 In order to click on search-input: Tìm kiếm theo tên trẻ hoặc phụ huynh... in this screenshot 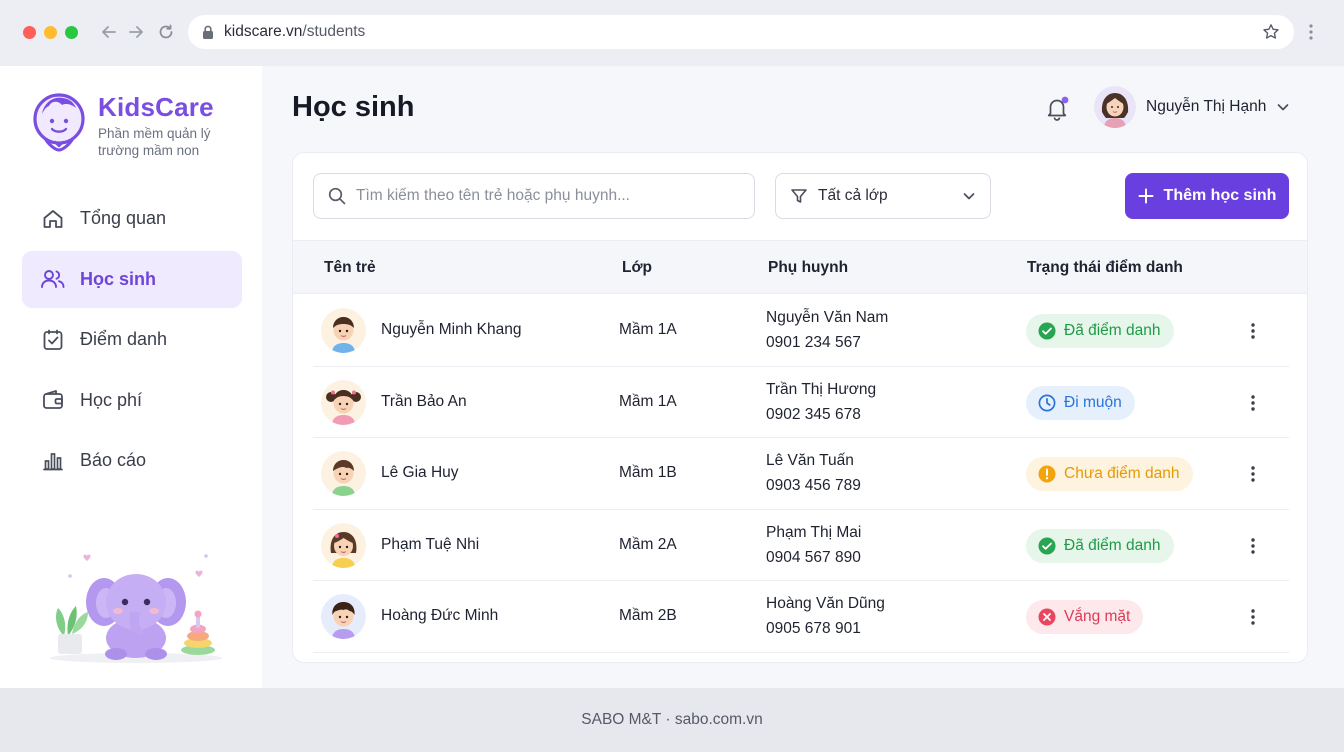, I will do `click(534, 196)`.